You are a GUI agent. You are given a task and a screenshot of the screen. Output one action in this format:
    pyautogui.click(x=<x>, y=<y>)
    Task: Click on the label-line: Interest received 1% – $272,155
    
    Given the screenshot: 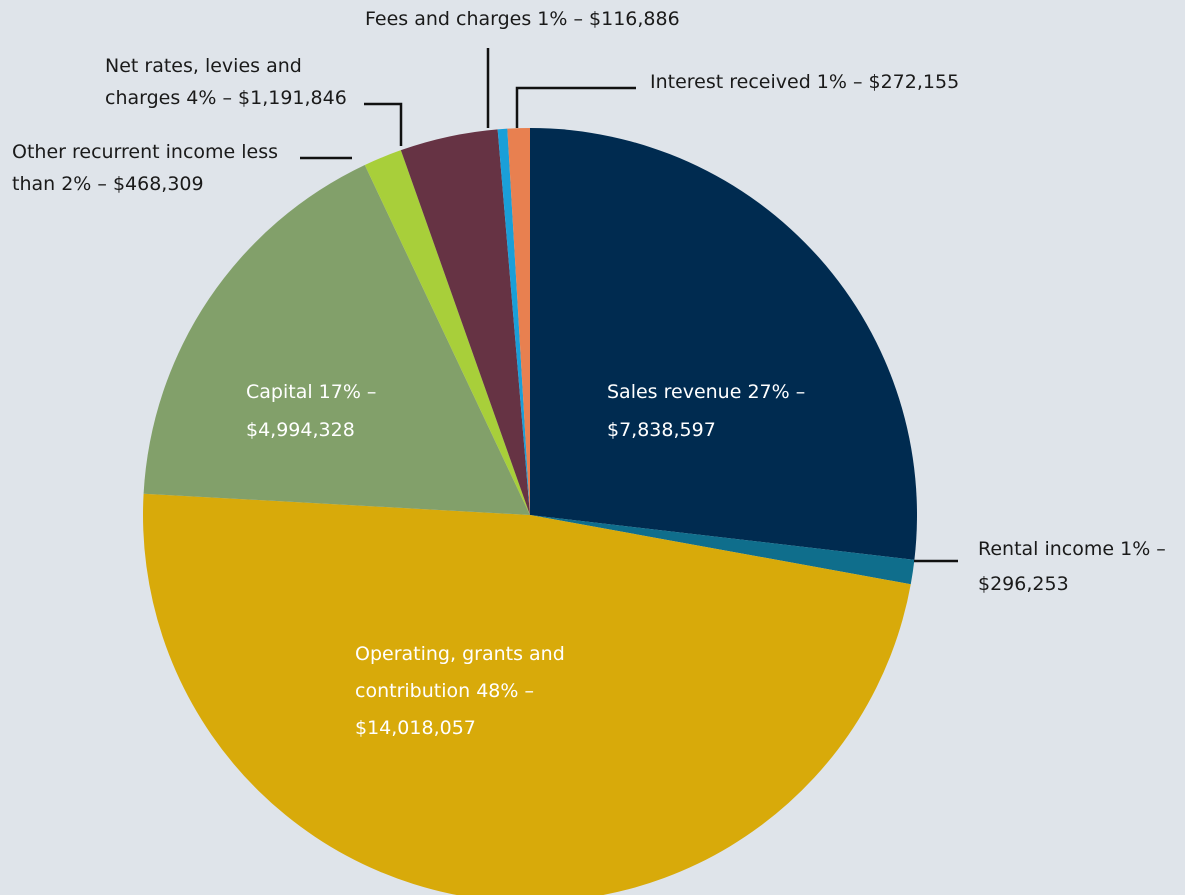 What is the action you would take?
    pyautogui.click(x=804, y=82)
    